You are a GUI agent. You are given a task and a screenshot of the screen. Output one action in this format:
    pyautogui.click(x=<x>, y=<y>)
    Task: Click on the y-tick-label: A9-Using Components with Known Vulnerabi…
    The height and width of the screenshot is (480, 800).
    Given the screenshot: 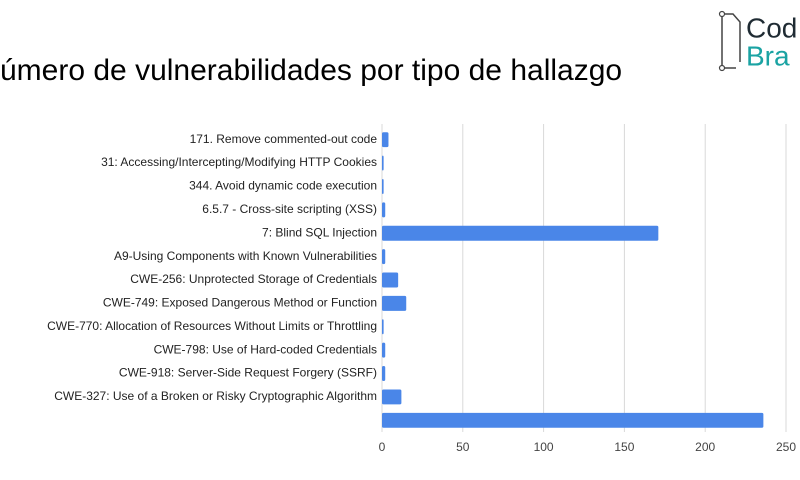 What is the action you would take?
    pyautogui.click(x=245, y=256)
    